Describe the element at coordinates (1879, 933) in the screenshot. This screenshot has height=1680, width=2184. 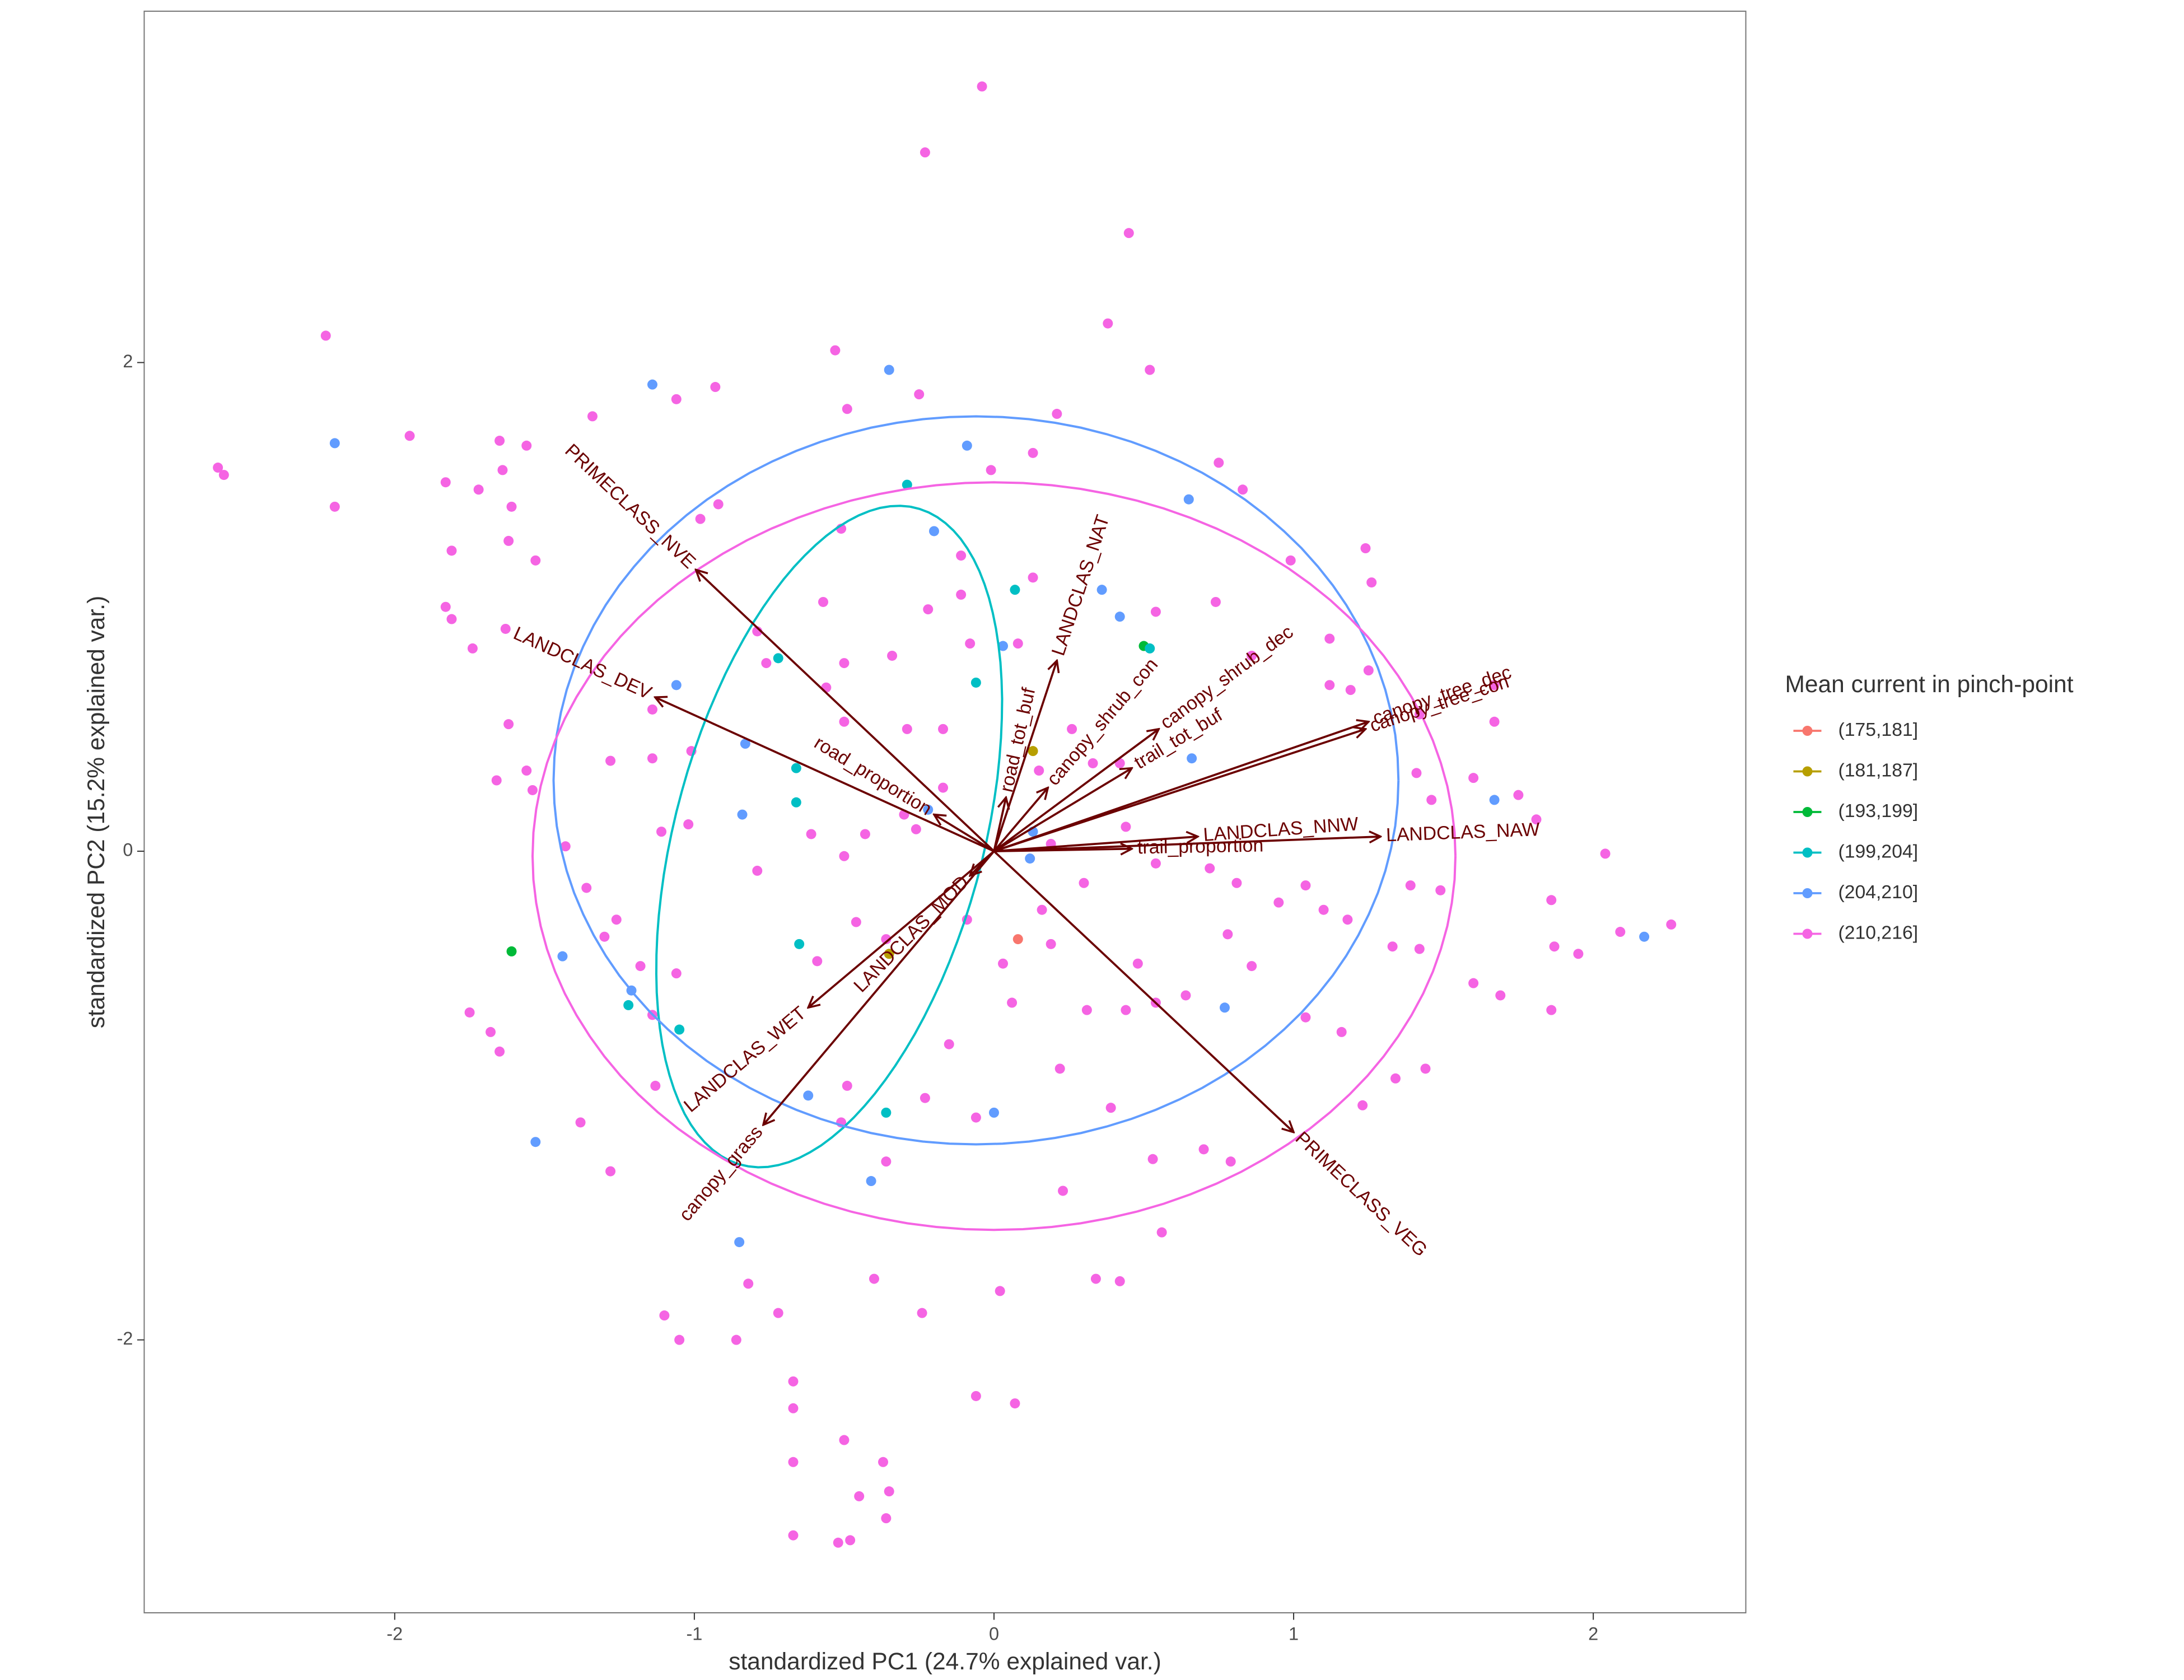
I see `legend-label: (210,216]` at that location.